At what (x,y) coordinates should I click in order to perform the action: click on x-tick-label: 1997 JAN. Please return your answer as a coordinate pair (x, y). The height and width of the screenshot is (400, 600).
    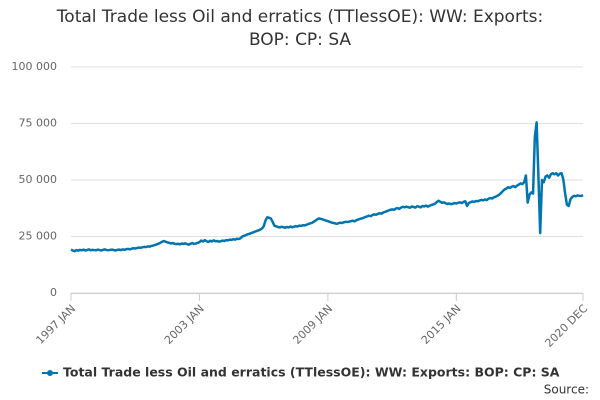
    Looking at the image, I should click on (55, 324).